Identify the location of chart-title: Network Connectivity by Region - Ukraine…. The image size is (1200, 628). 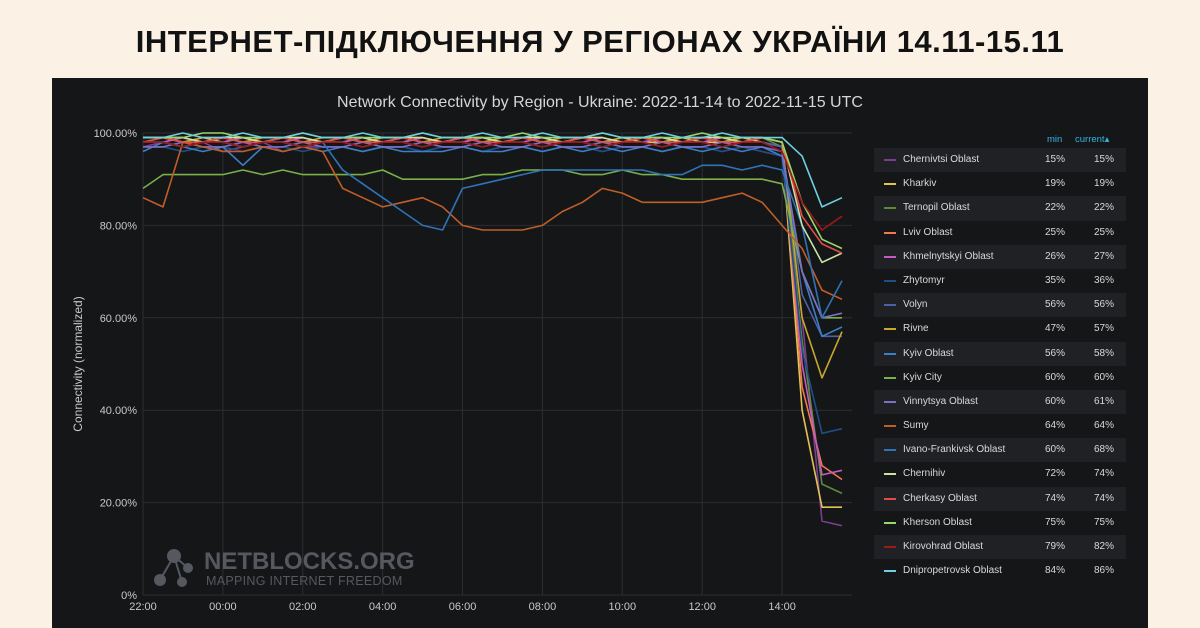
(600, 102).